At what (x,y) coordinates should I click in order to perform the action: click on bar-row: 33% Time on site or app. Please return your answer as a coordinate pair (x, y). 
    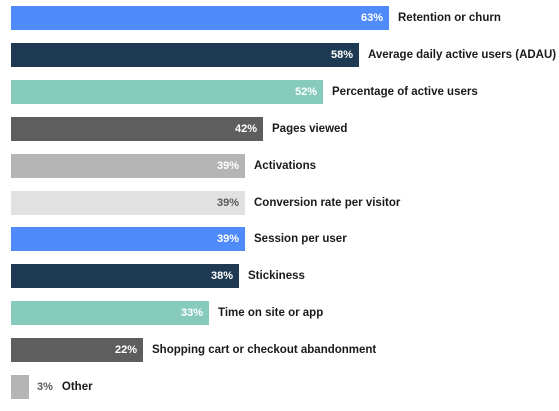
    Looking at the image, I should click on (167, 313).